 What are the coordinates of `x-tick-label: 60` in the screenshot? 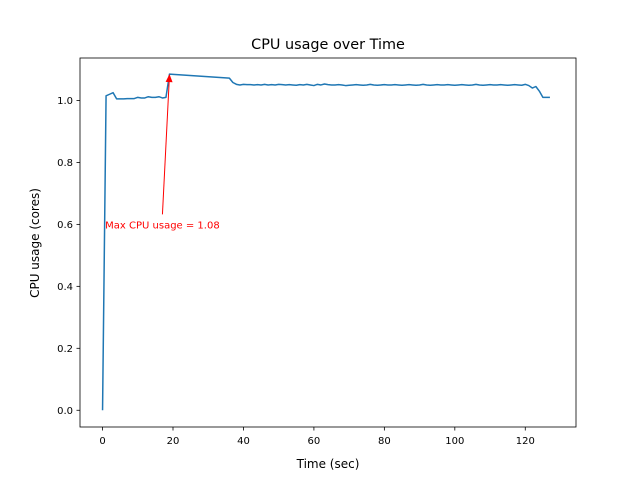 It's located at (314, 441).